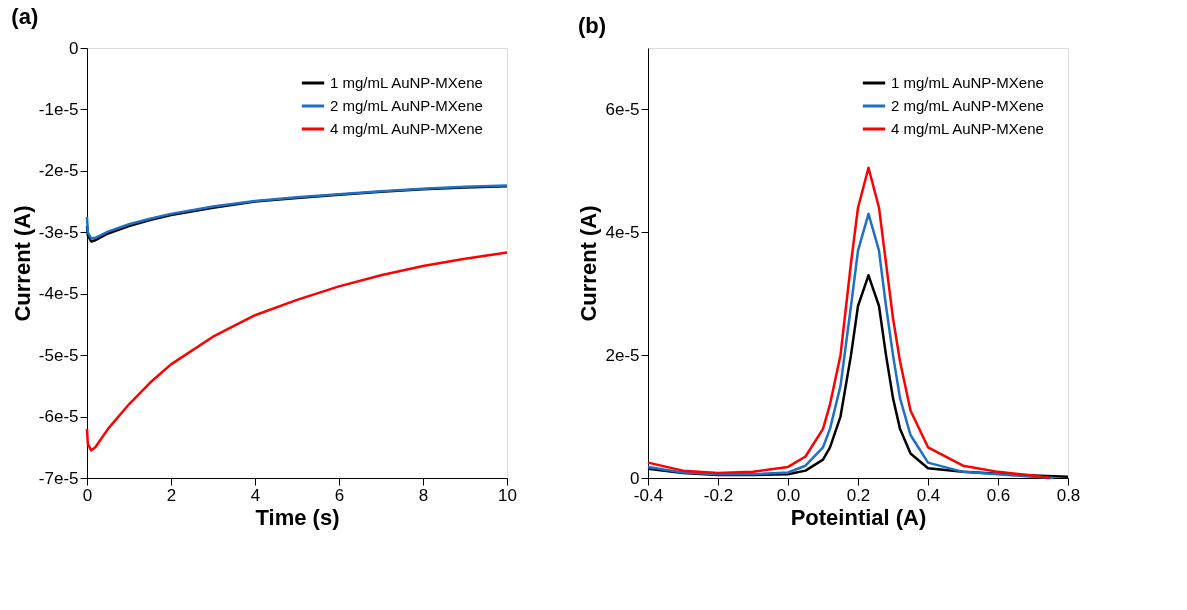  I want to click on y-tick-label: -5e-5, so click(58, 355).